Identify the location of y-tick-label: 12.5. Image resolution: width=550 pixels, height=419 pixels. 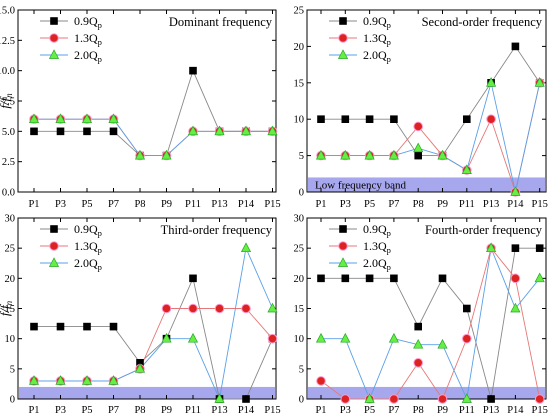
(7, 41).